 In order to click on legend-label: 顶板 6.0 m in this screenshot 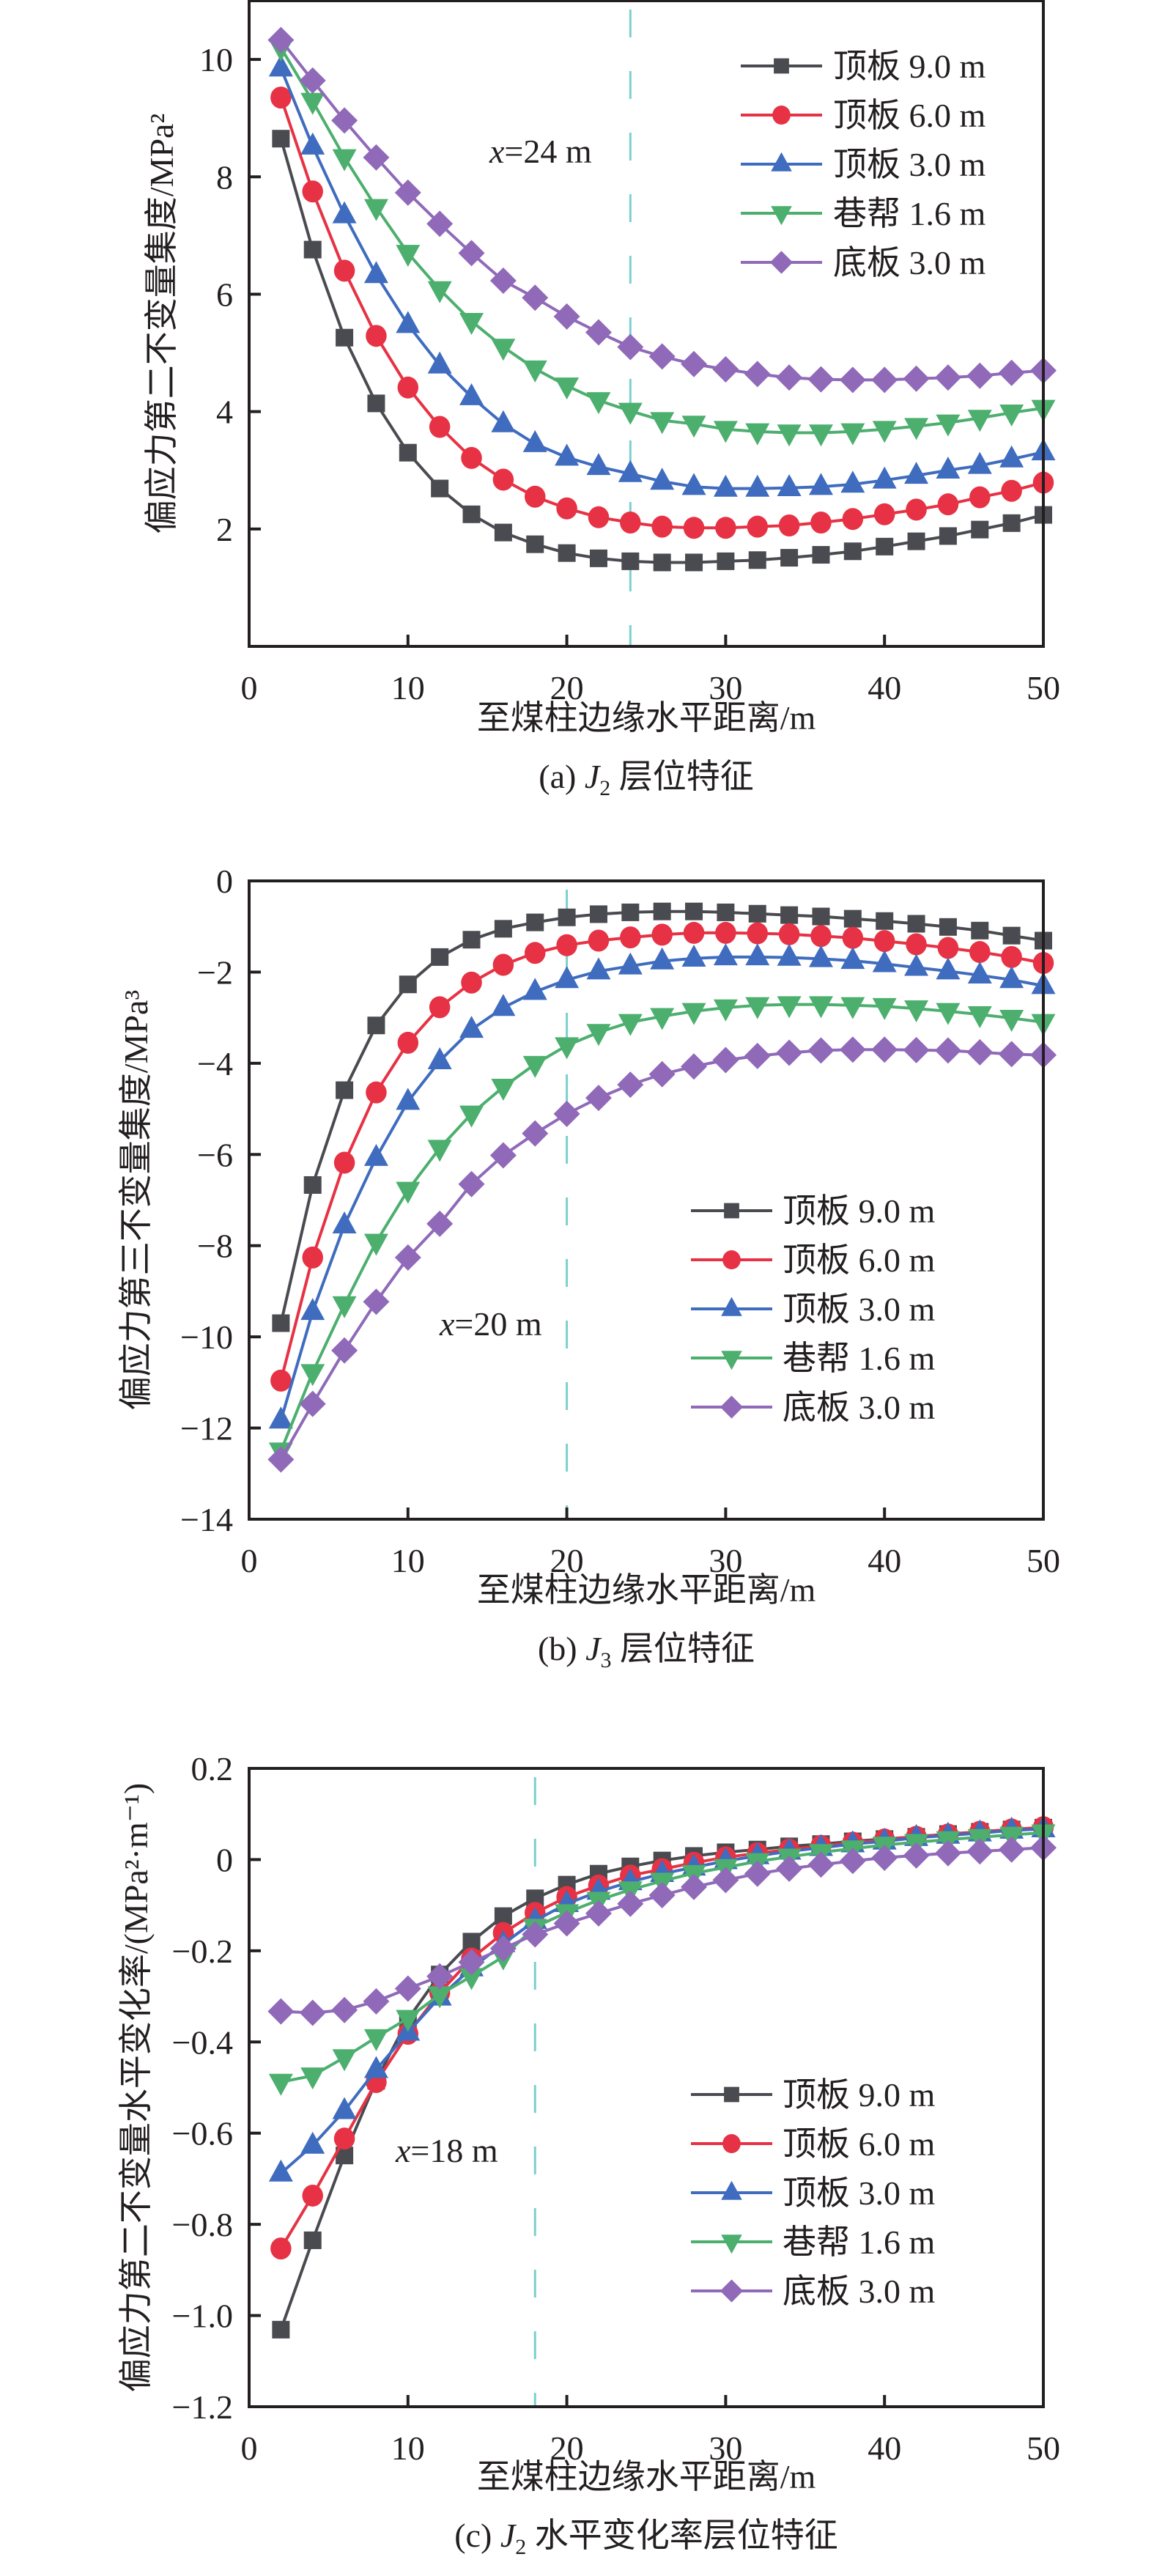, I will do `click(909, 116)`.